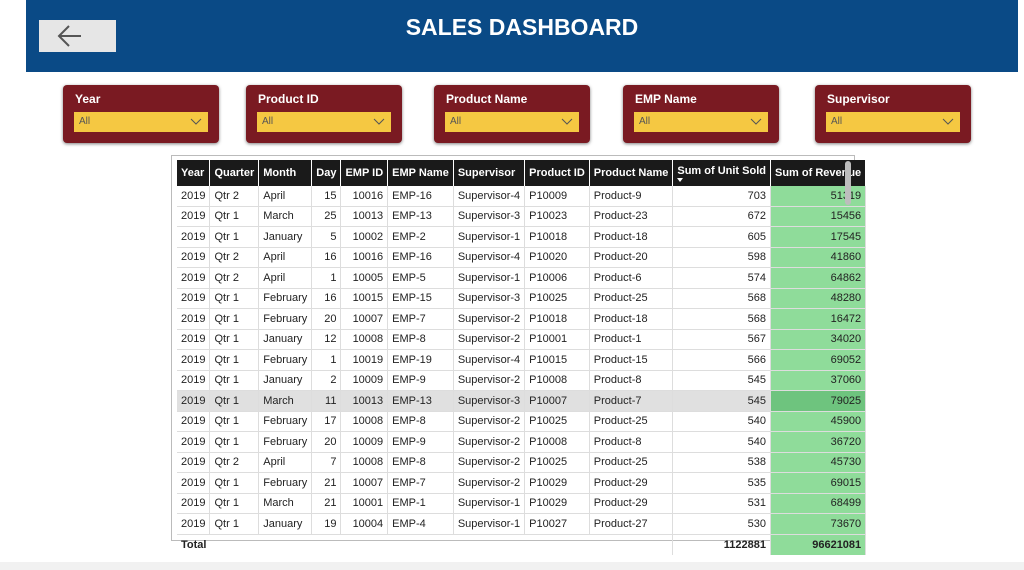 The image size is (1024, 570). Describe the element at coordinates (721, 173) in the screenshot. I see `column-header: Sum of Unit Sold` at that location.